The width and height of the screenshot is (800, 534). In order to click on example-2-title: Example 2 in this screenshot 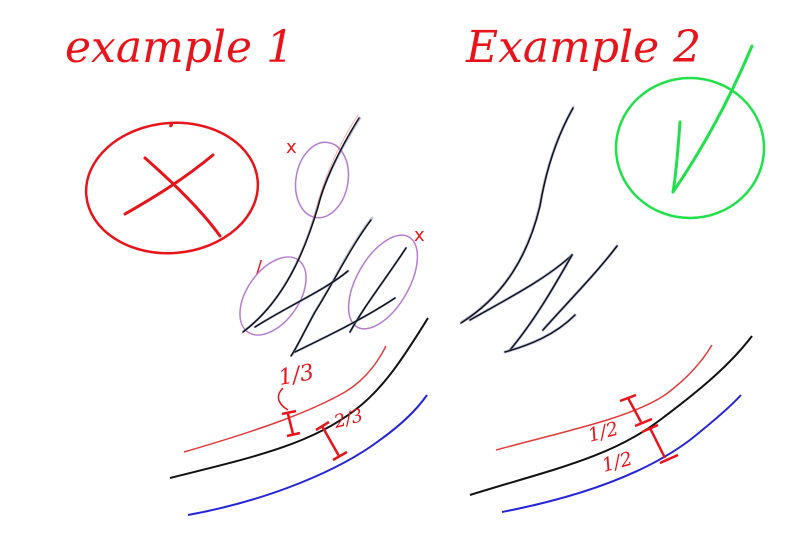, I will do `click(583, 47)`.